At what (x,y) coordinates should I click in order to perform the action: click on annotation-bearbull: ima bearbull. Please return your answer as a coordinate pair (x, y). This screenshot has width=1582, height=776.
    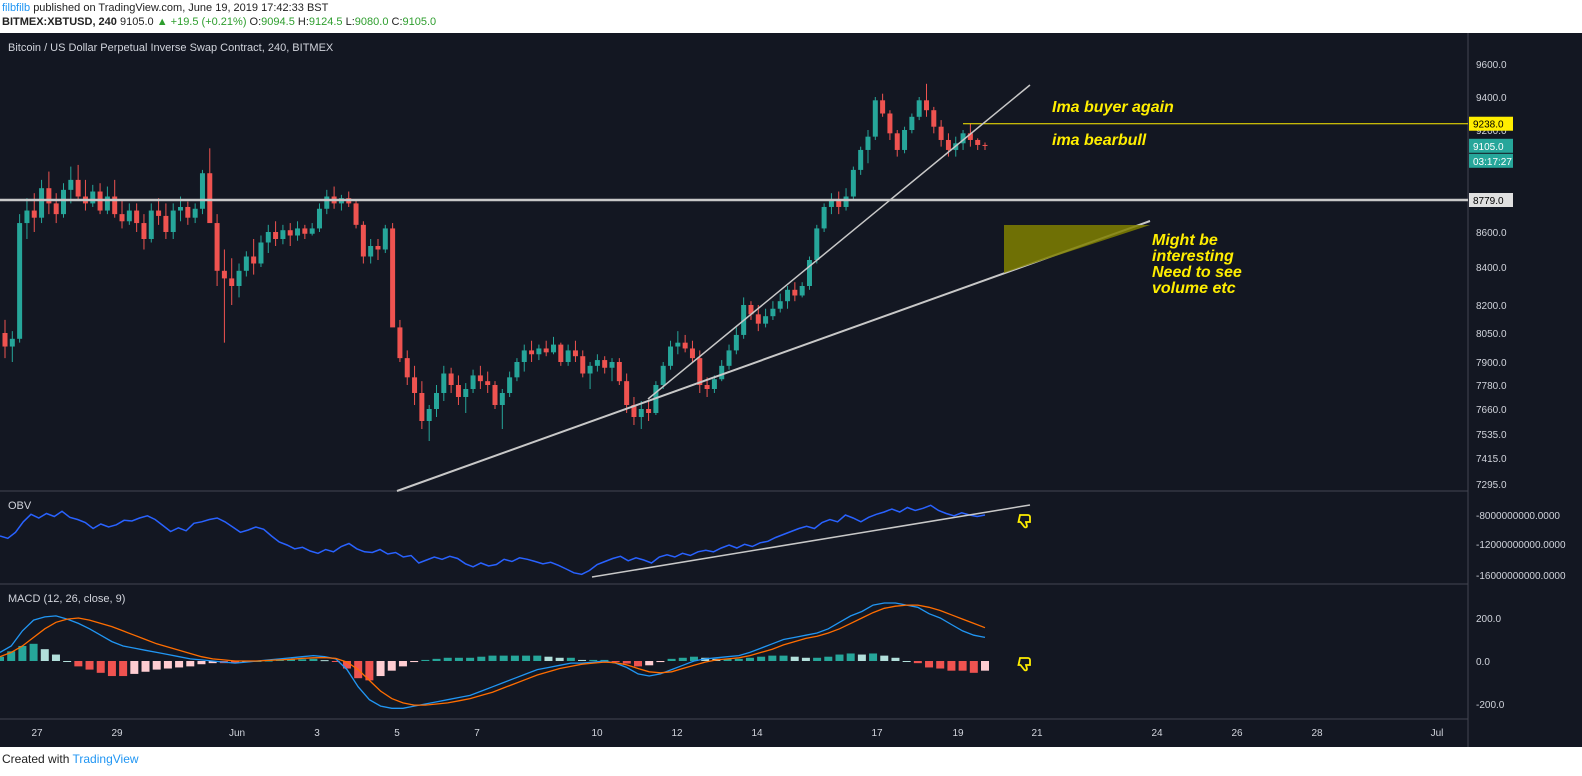
    Looking at the image, I should click on (1099, 140).